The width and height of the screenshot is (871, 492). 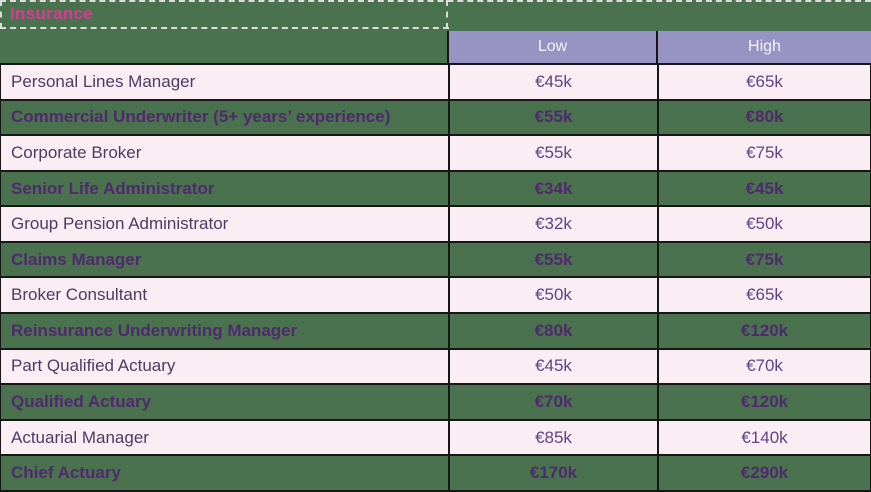 I want to click on low-value-cell: €32k, so click(x=552, y=225).